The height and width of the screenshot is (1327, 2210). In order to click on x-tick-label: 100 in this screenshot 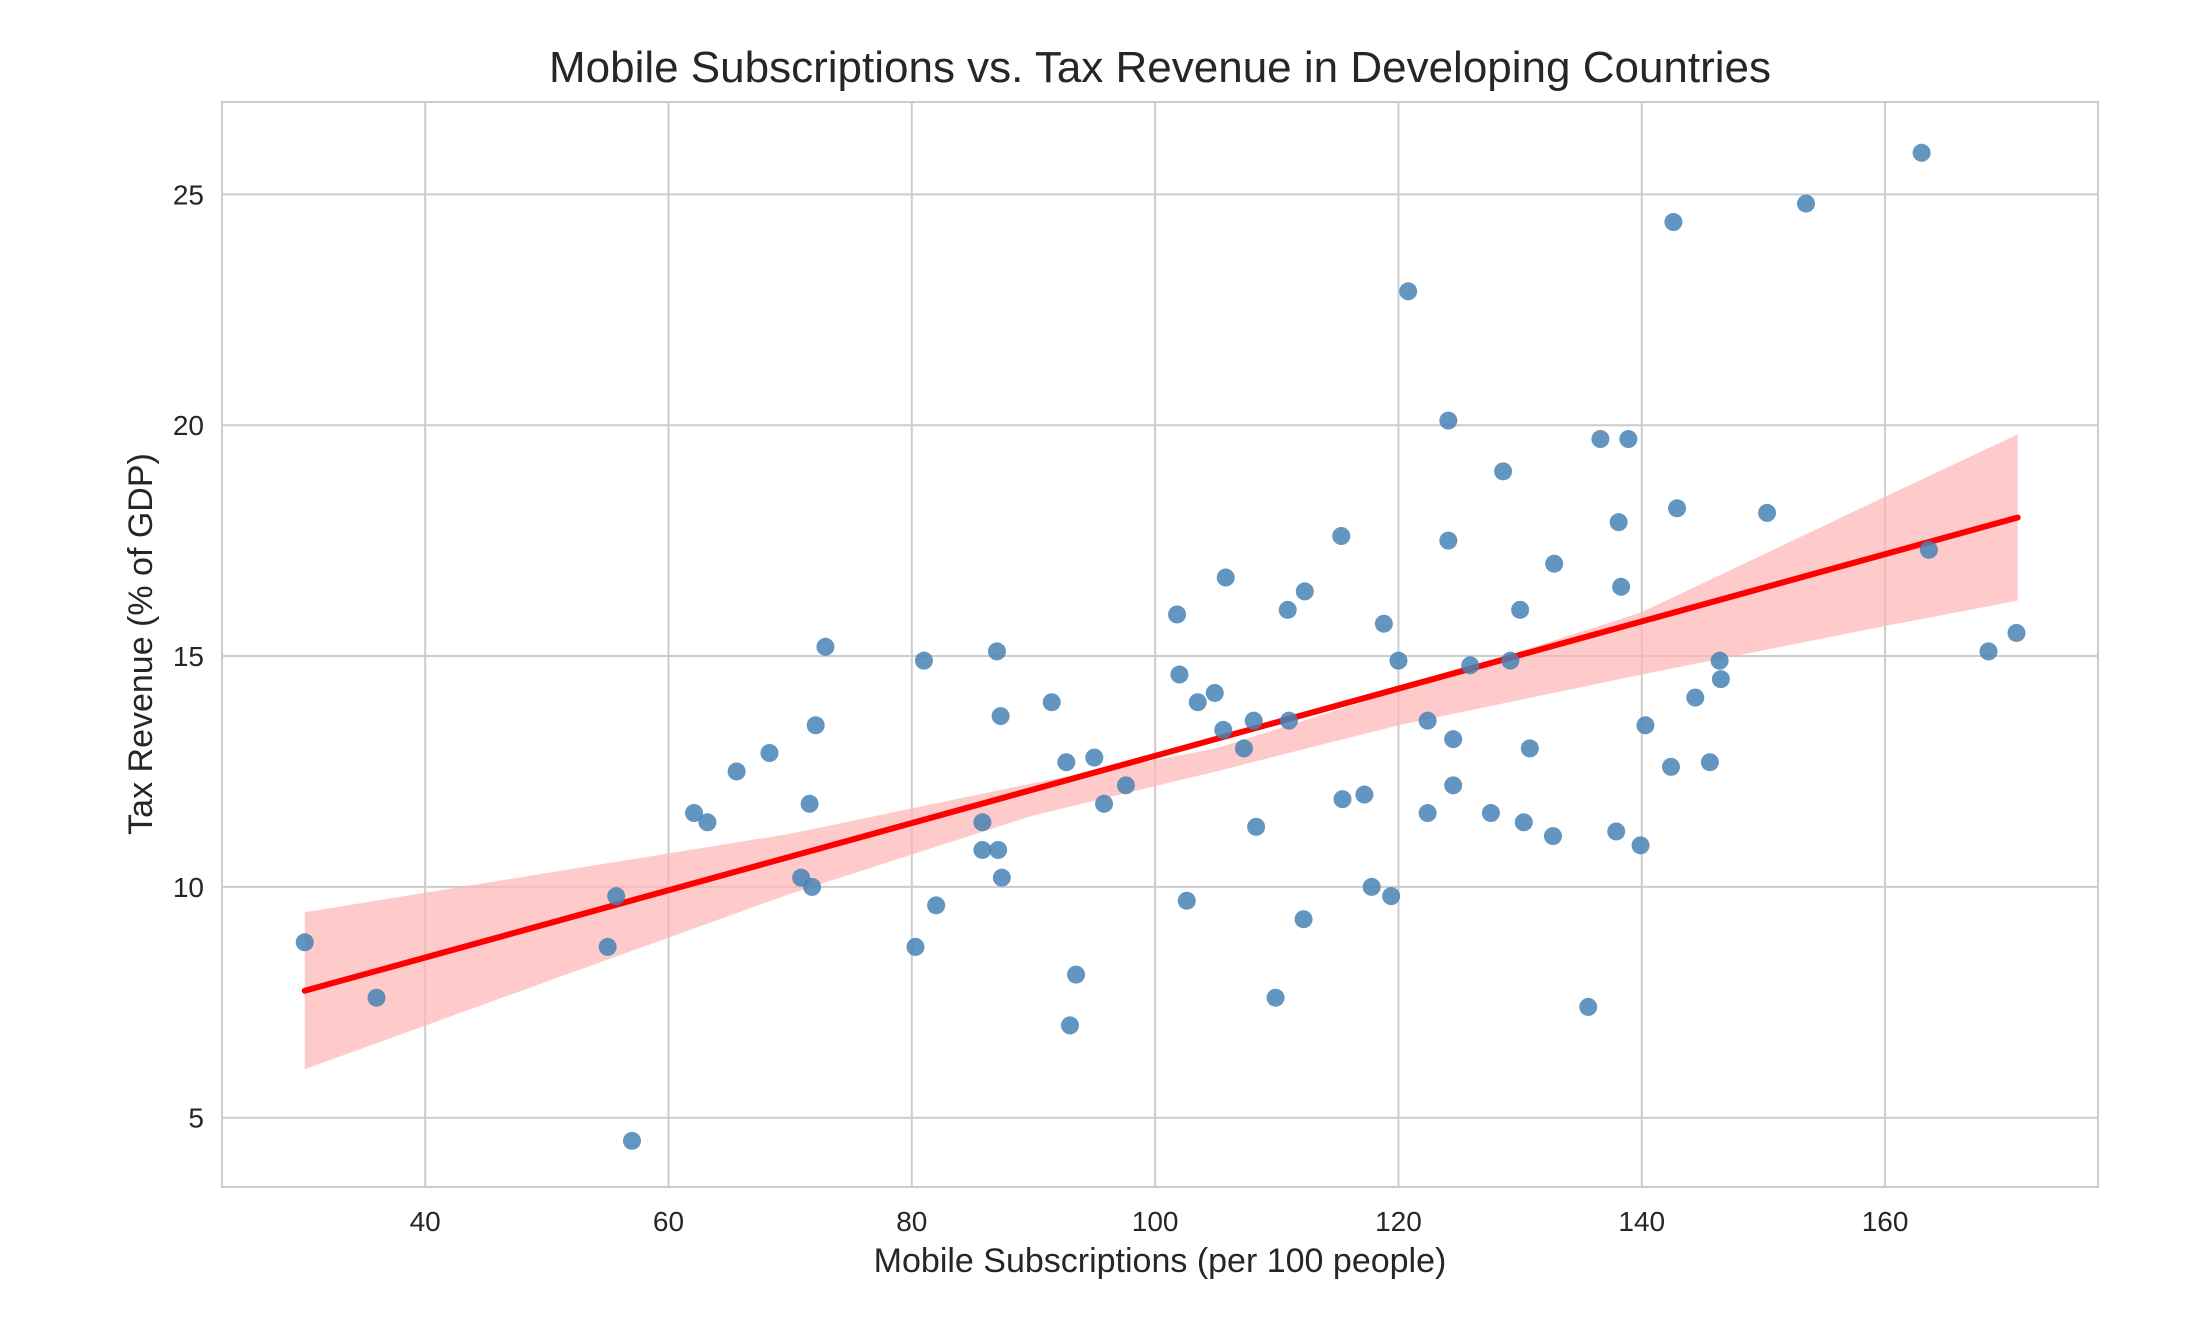, I will do `click(1155, 1221)`.